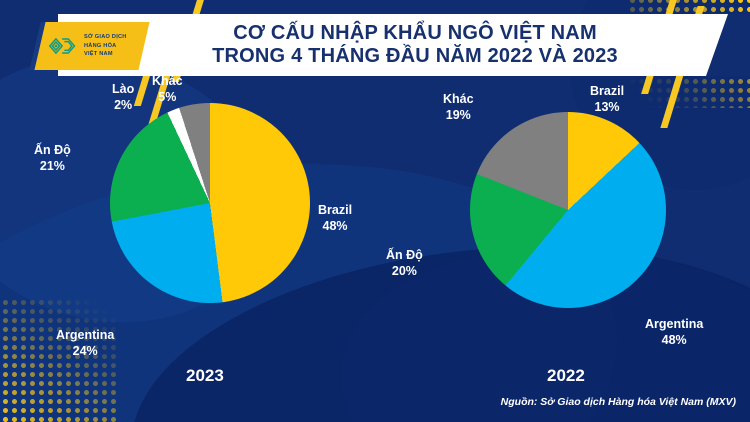  Describe the element at coordinates (98, 54) in the screenshot. I see `mxv-logo-text-line-3: VIỆT NAM` at that location.